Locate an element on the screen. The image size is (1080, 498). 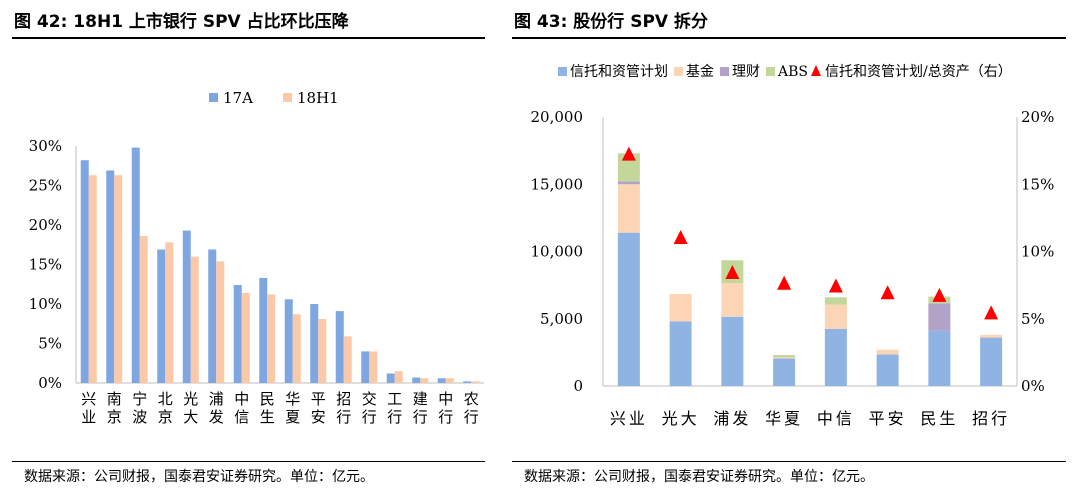
y-tick-label: 20% is located at coordinates (45, 225).